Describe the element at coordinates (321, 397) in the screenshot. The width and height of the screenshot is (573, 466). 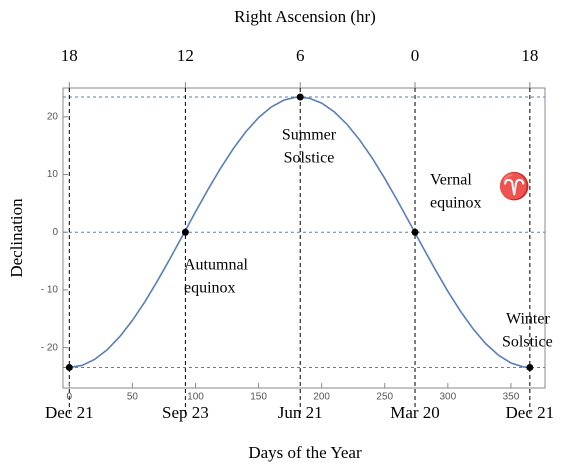
I see `x-tick-label: 200` at that location.